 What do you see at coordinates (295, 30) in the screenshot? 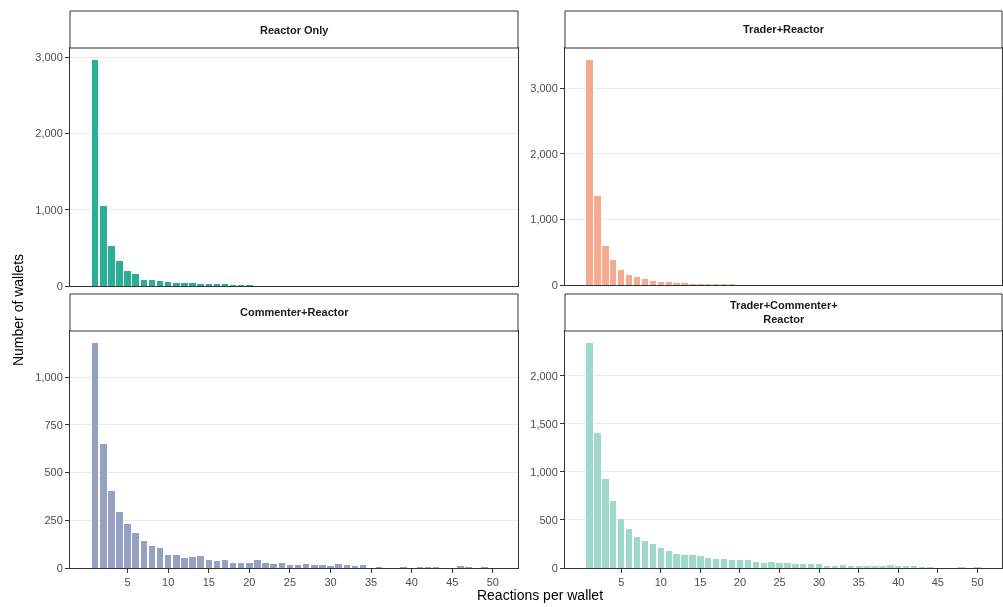
I see `chart-title: Reactor Only` at bounding box center [295, 30].